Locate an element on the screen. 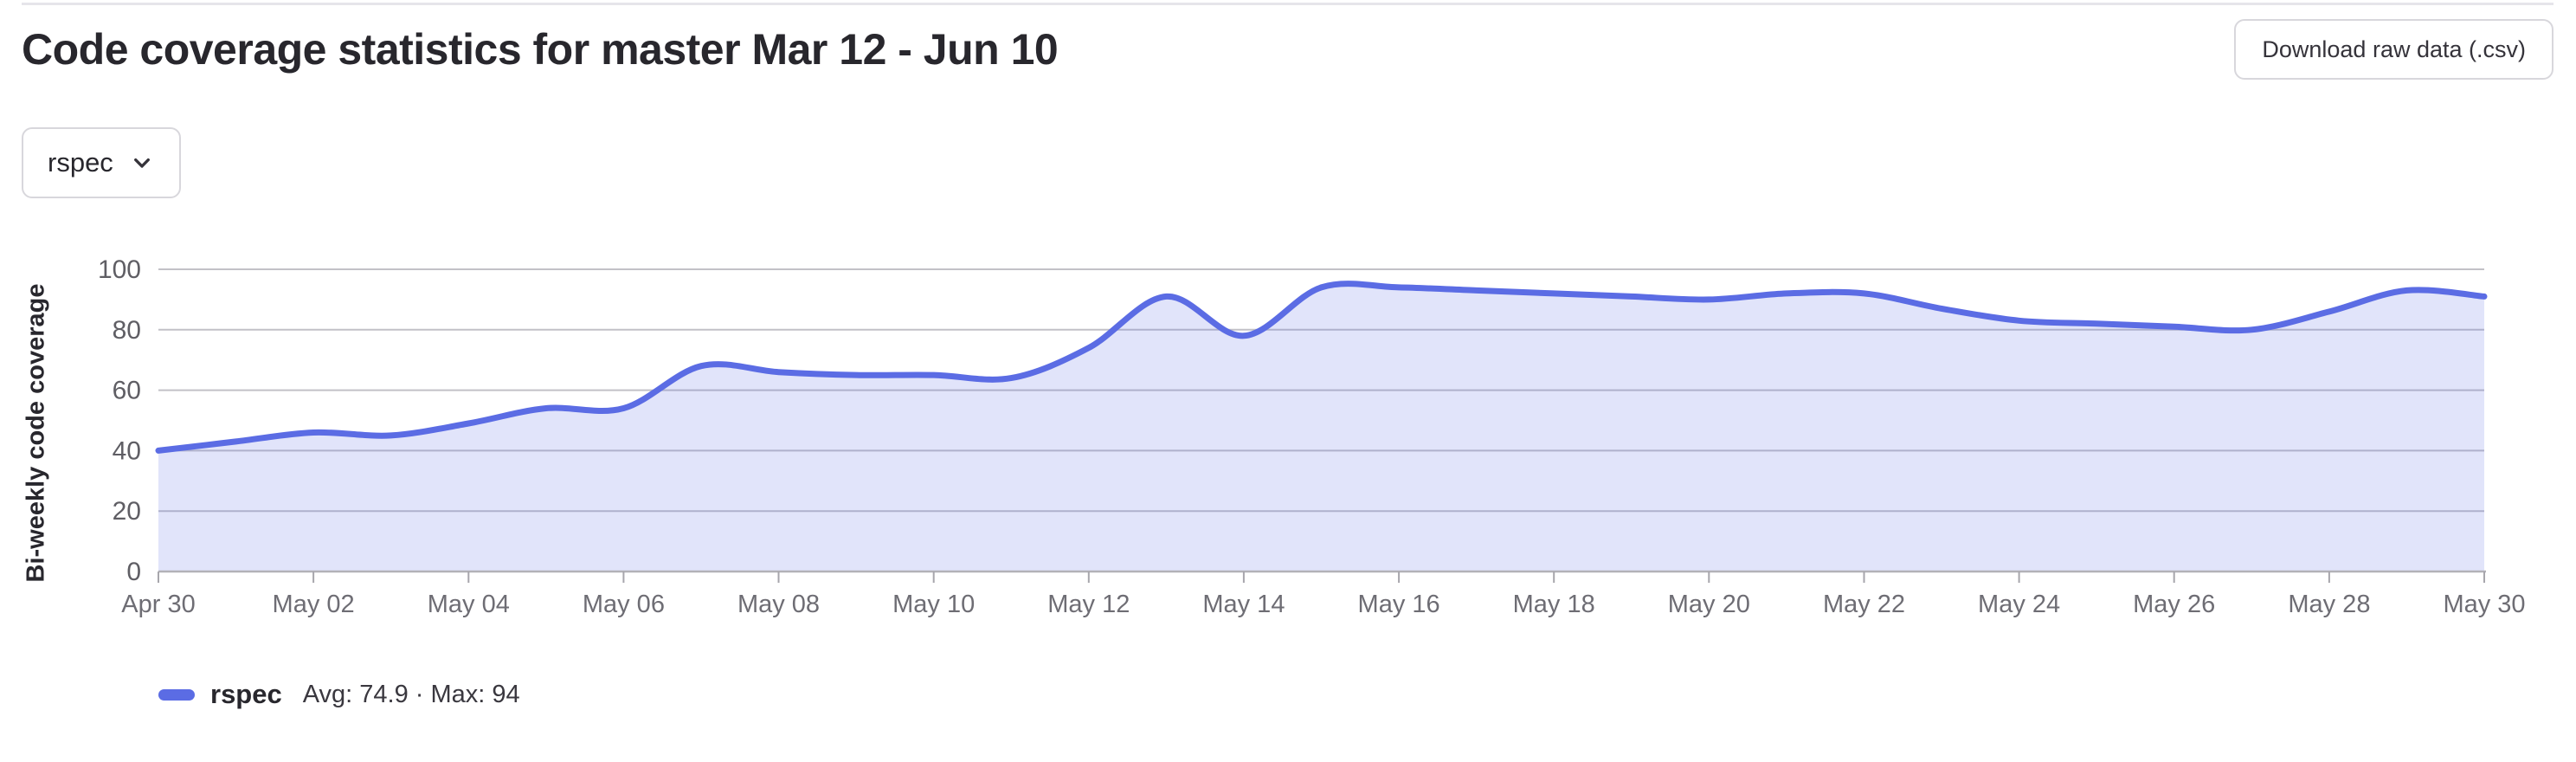 Image resolution: width=2576 pixels, height=762 pixels. x-tick-label: May 10 is located at coordinates (933, 605).